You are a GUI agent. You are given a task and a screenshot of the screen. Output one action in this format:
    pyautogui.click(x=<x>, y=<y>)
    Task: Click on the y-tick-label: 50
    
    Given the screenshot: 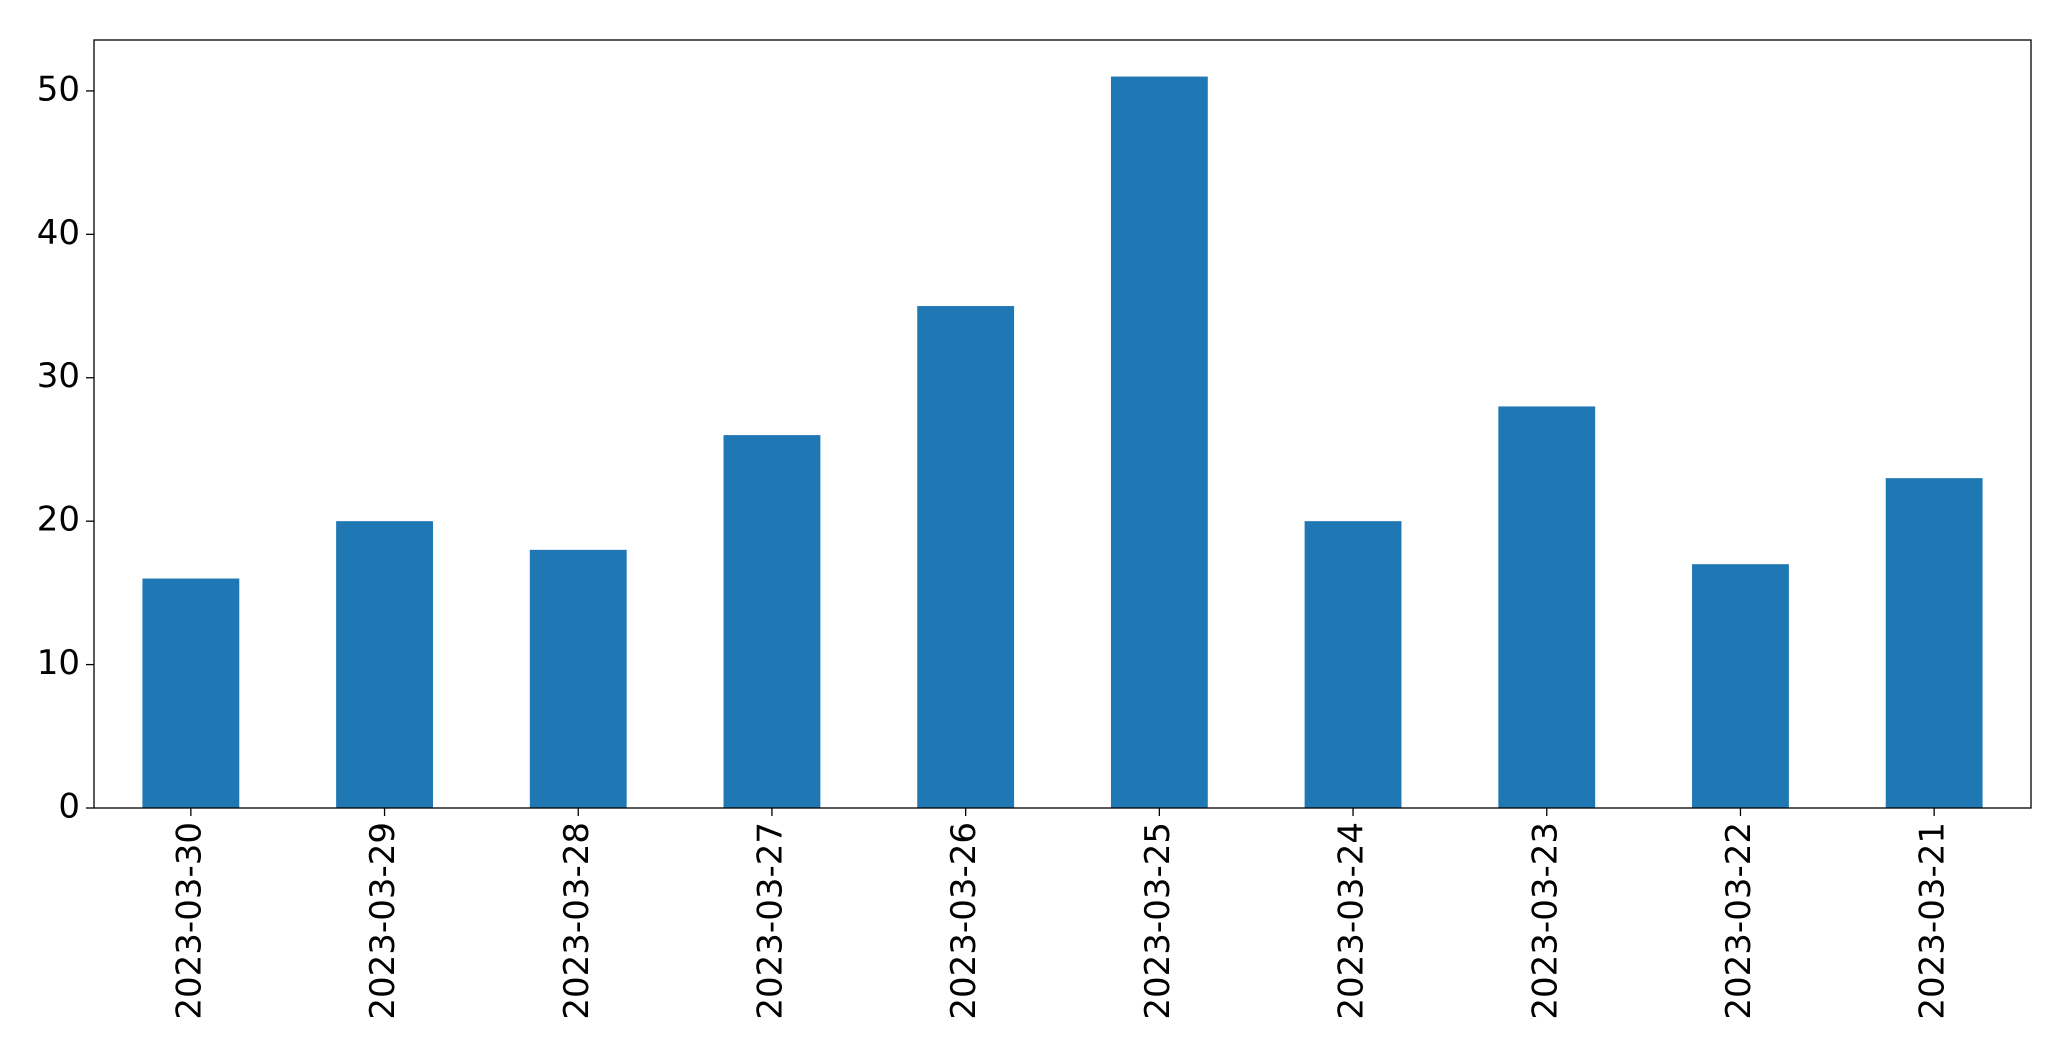 What is the action you would take?
    pyautogui.click(x=58, y=89)
    